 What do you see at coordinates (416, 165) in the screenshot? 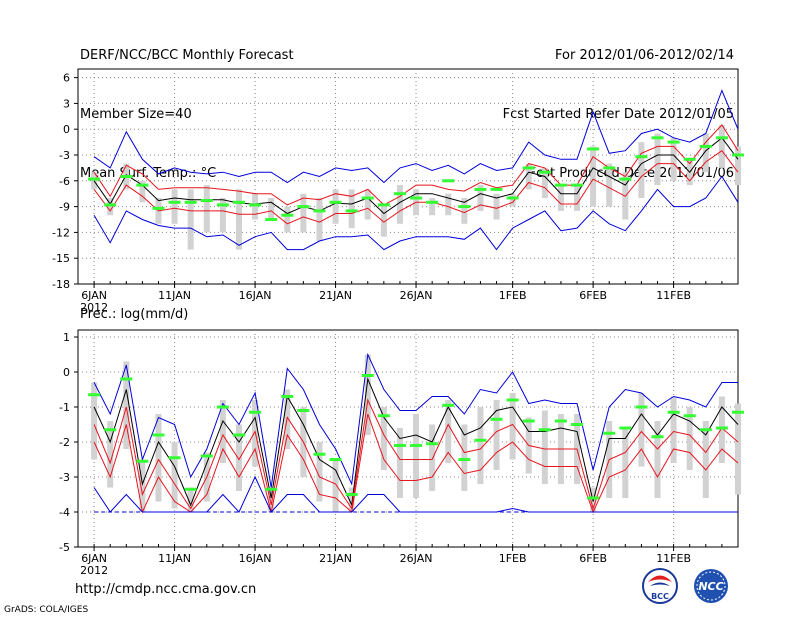
I see `series-upper-inner` at bounding box center [416, 165].